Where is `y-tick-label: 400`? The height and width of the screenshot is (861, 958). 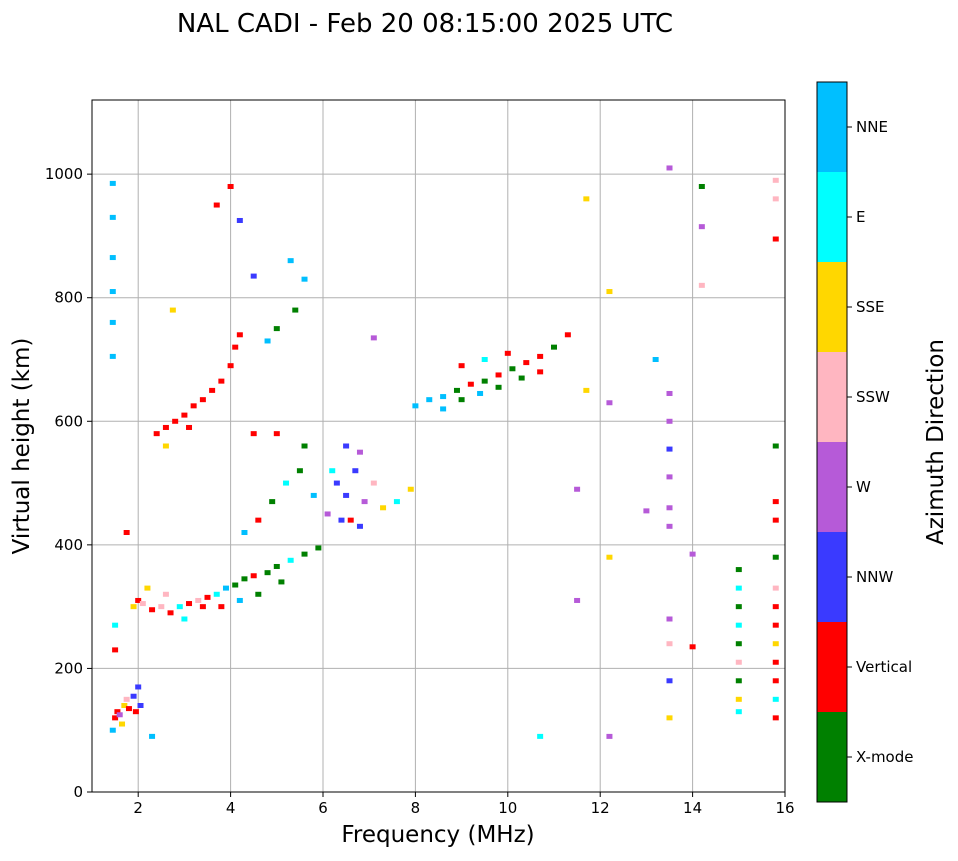 y-tick-label: 400 is located at coordinates (68, 545).